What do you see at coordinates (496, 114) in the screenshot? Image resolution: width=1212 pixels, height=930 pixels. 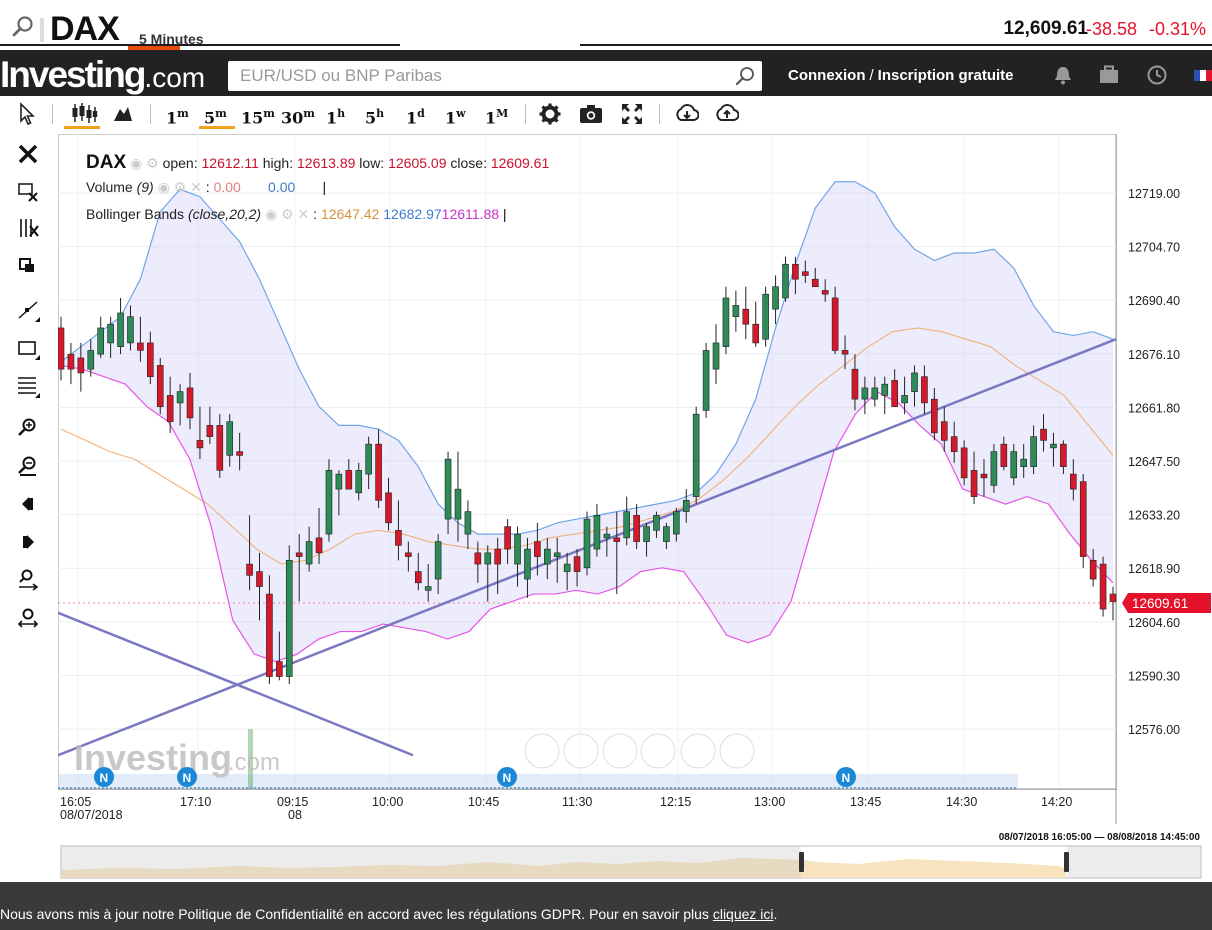 I see `timeframe-1M: 1M` at bounding box center [496, 114].